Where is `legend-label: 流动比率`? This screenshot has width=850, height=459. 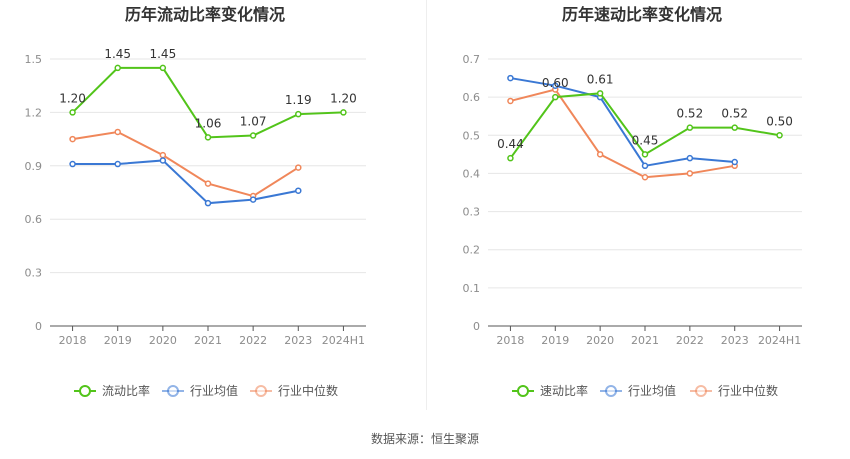
legend-label: 流动比率 is located at coordinates (126, 390).